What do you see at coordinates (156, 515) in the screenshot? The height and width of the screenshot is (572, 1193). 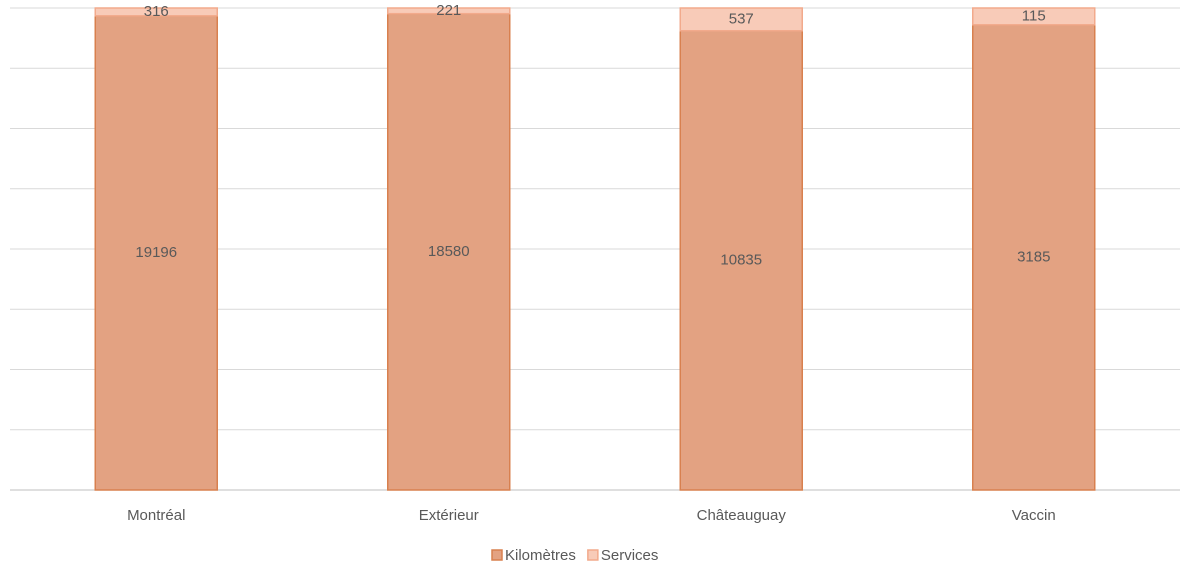 I see `x-tick-label: Montréal` at bounding box center [156, 515].